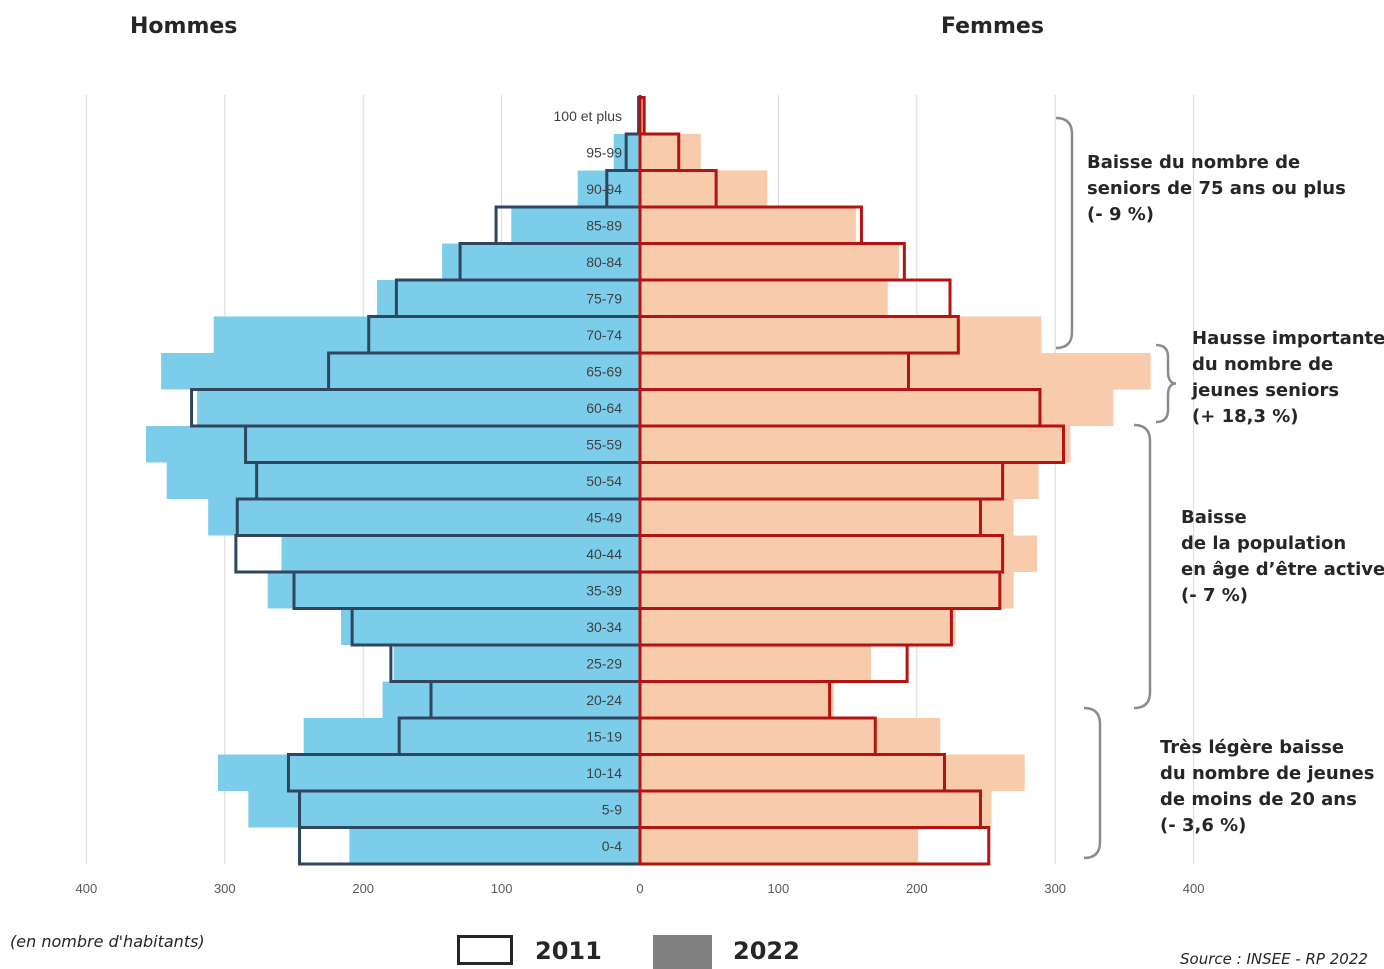 This screenshot has height=969, width=1384. What do you see at coordinates (1194, 162) in the screenshot?
I see `annotation-line: Baisse du nombre de` at bounding box center [1194, 162].